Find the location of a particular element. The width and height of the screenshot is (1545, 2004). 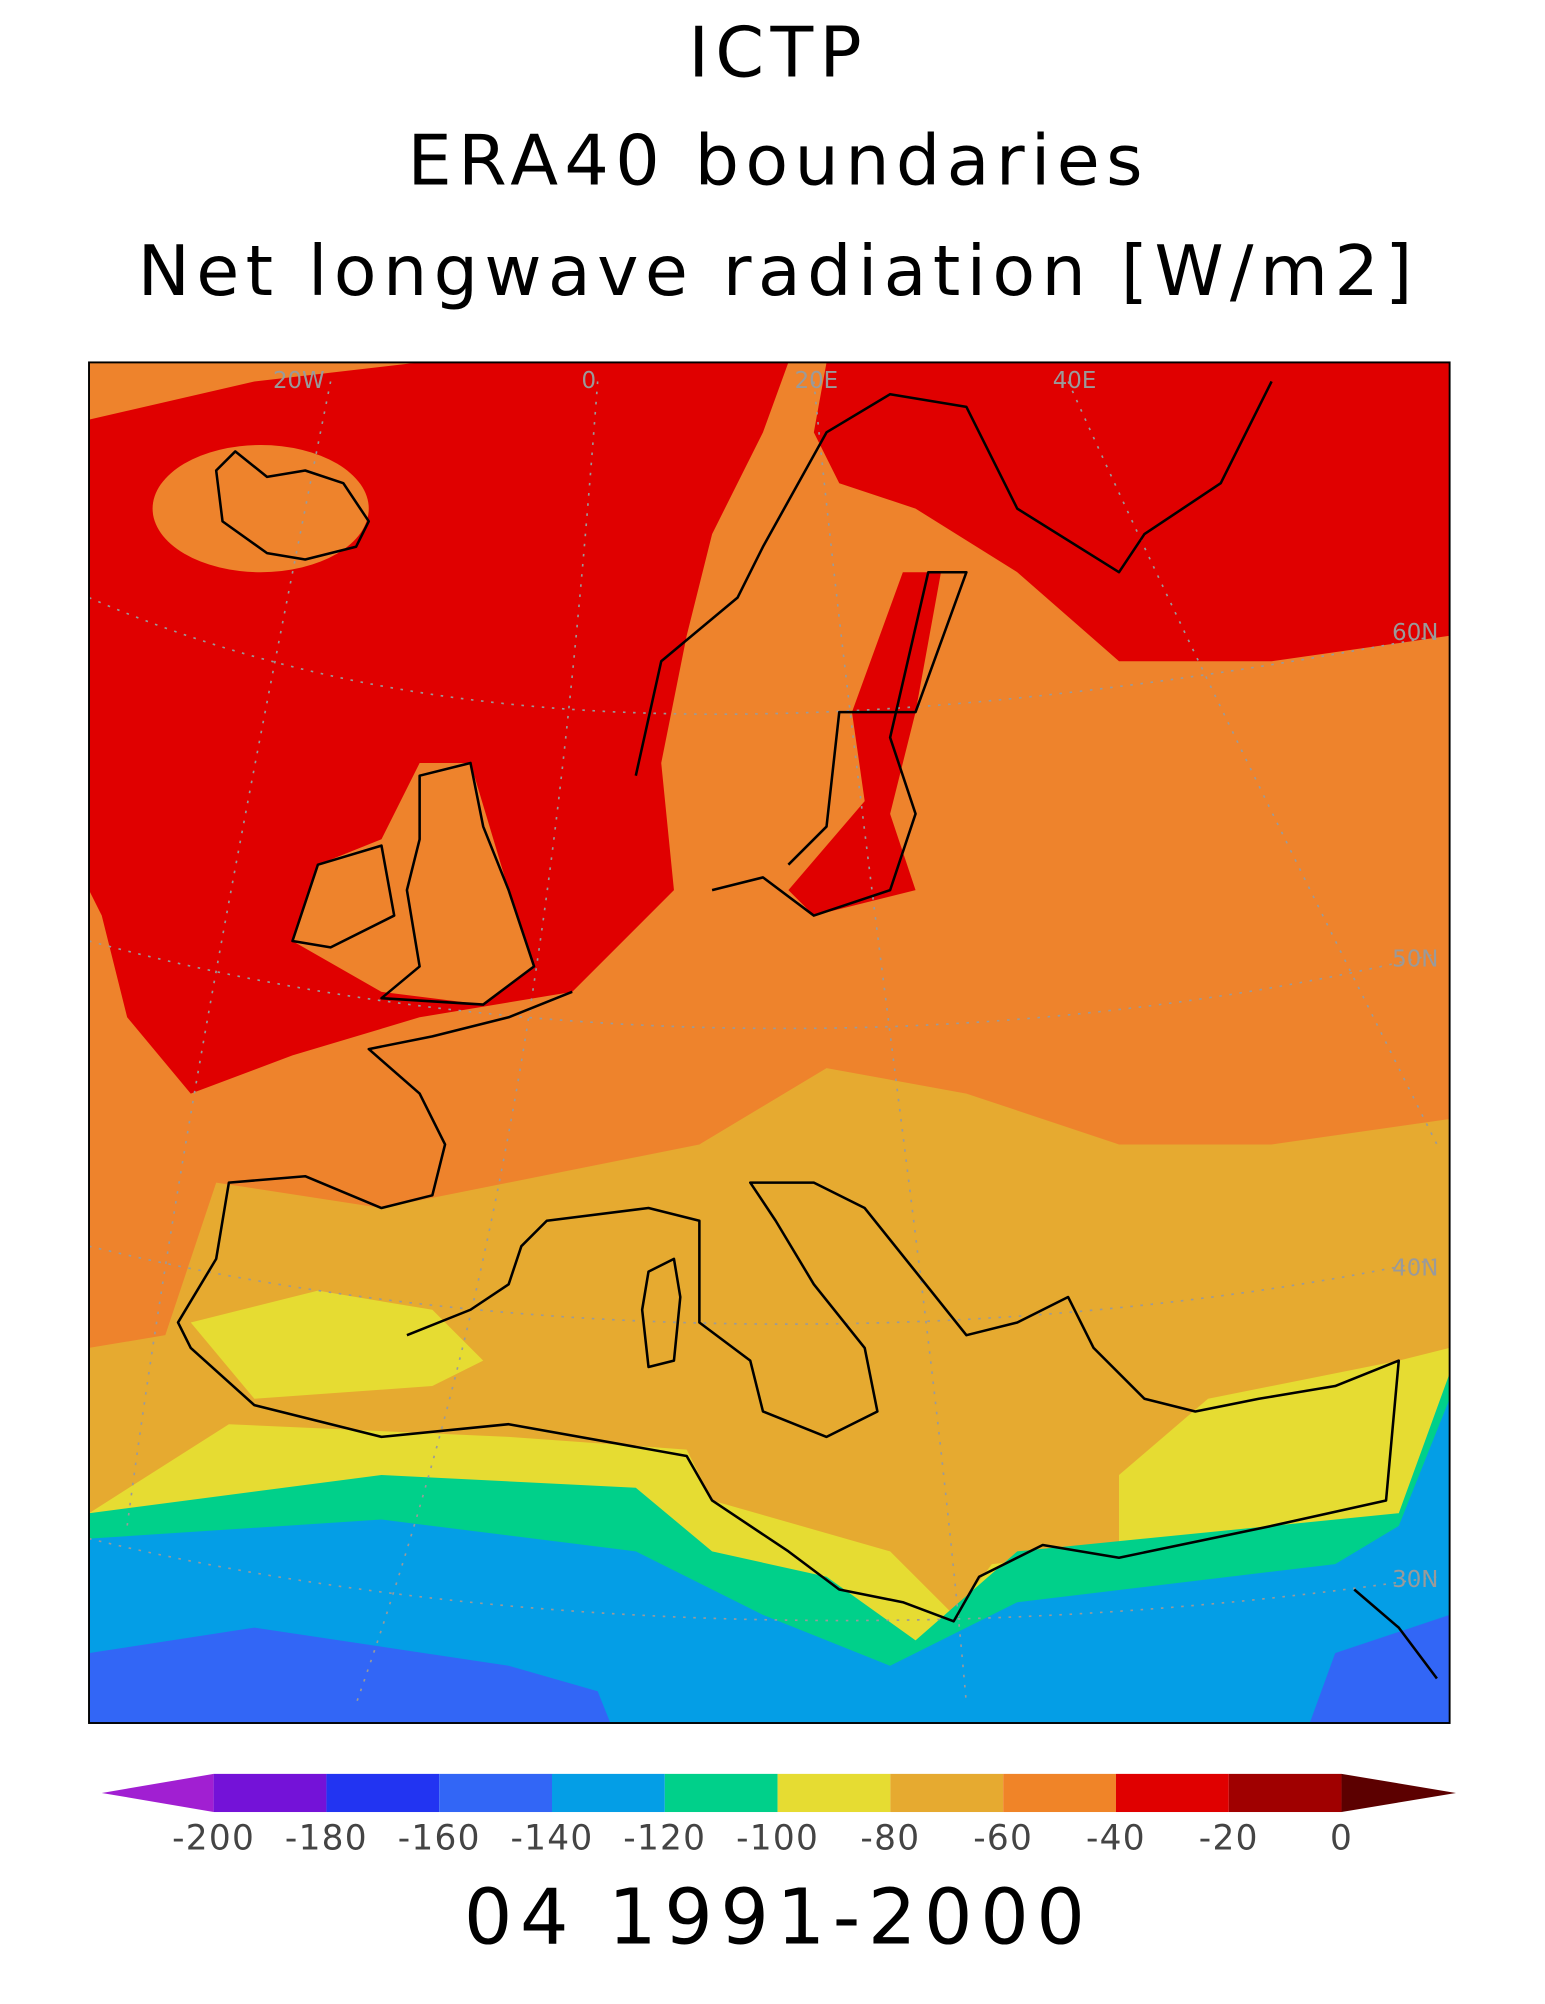

colorbar-tick-label: -160 is located at coordinates (439, 1839).